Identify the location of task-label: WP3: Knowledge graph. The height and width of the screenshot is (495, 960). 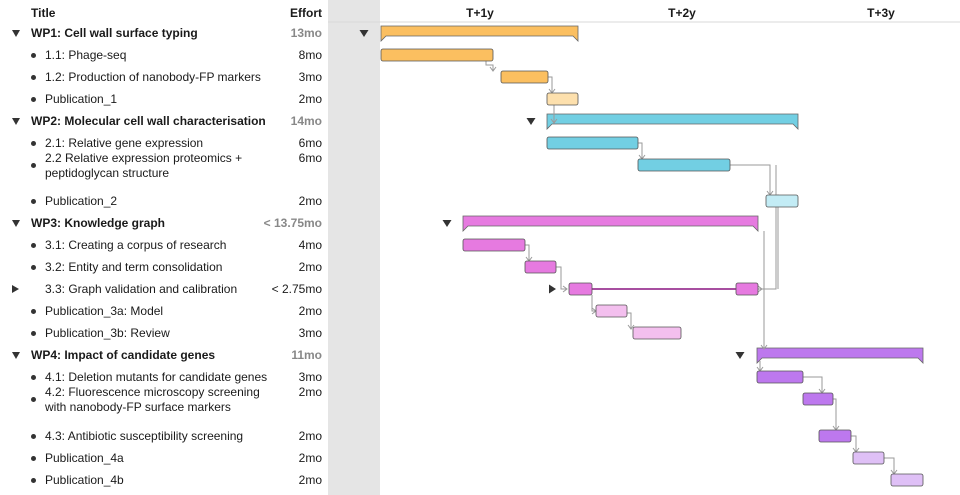
(98, 223).